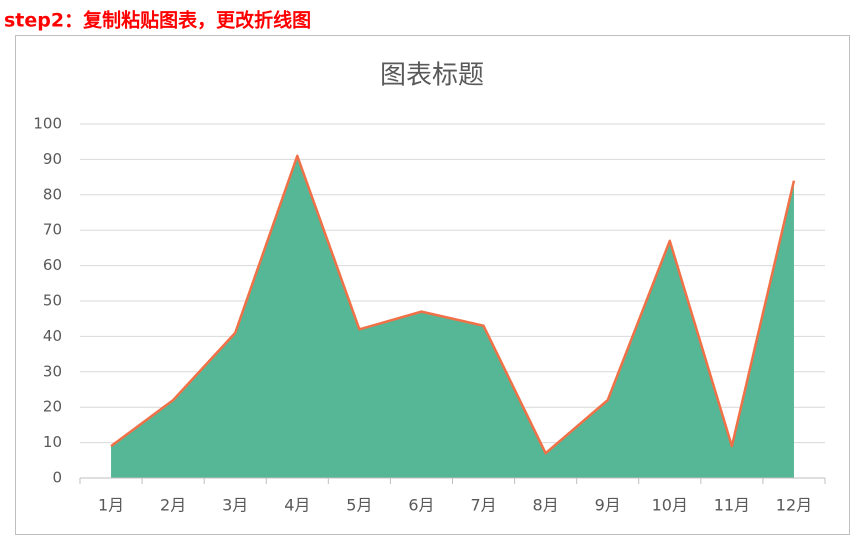  What do you see at coordinates (421, 505) in the screenshot?
I see `x-tick-label: 6月` at bounding box center [421, 505].